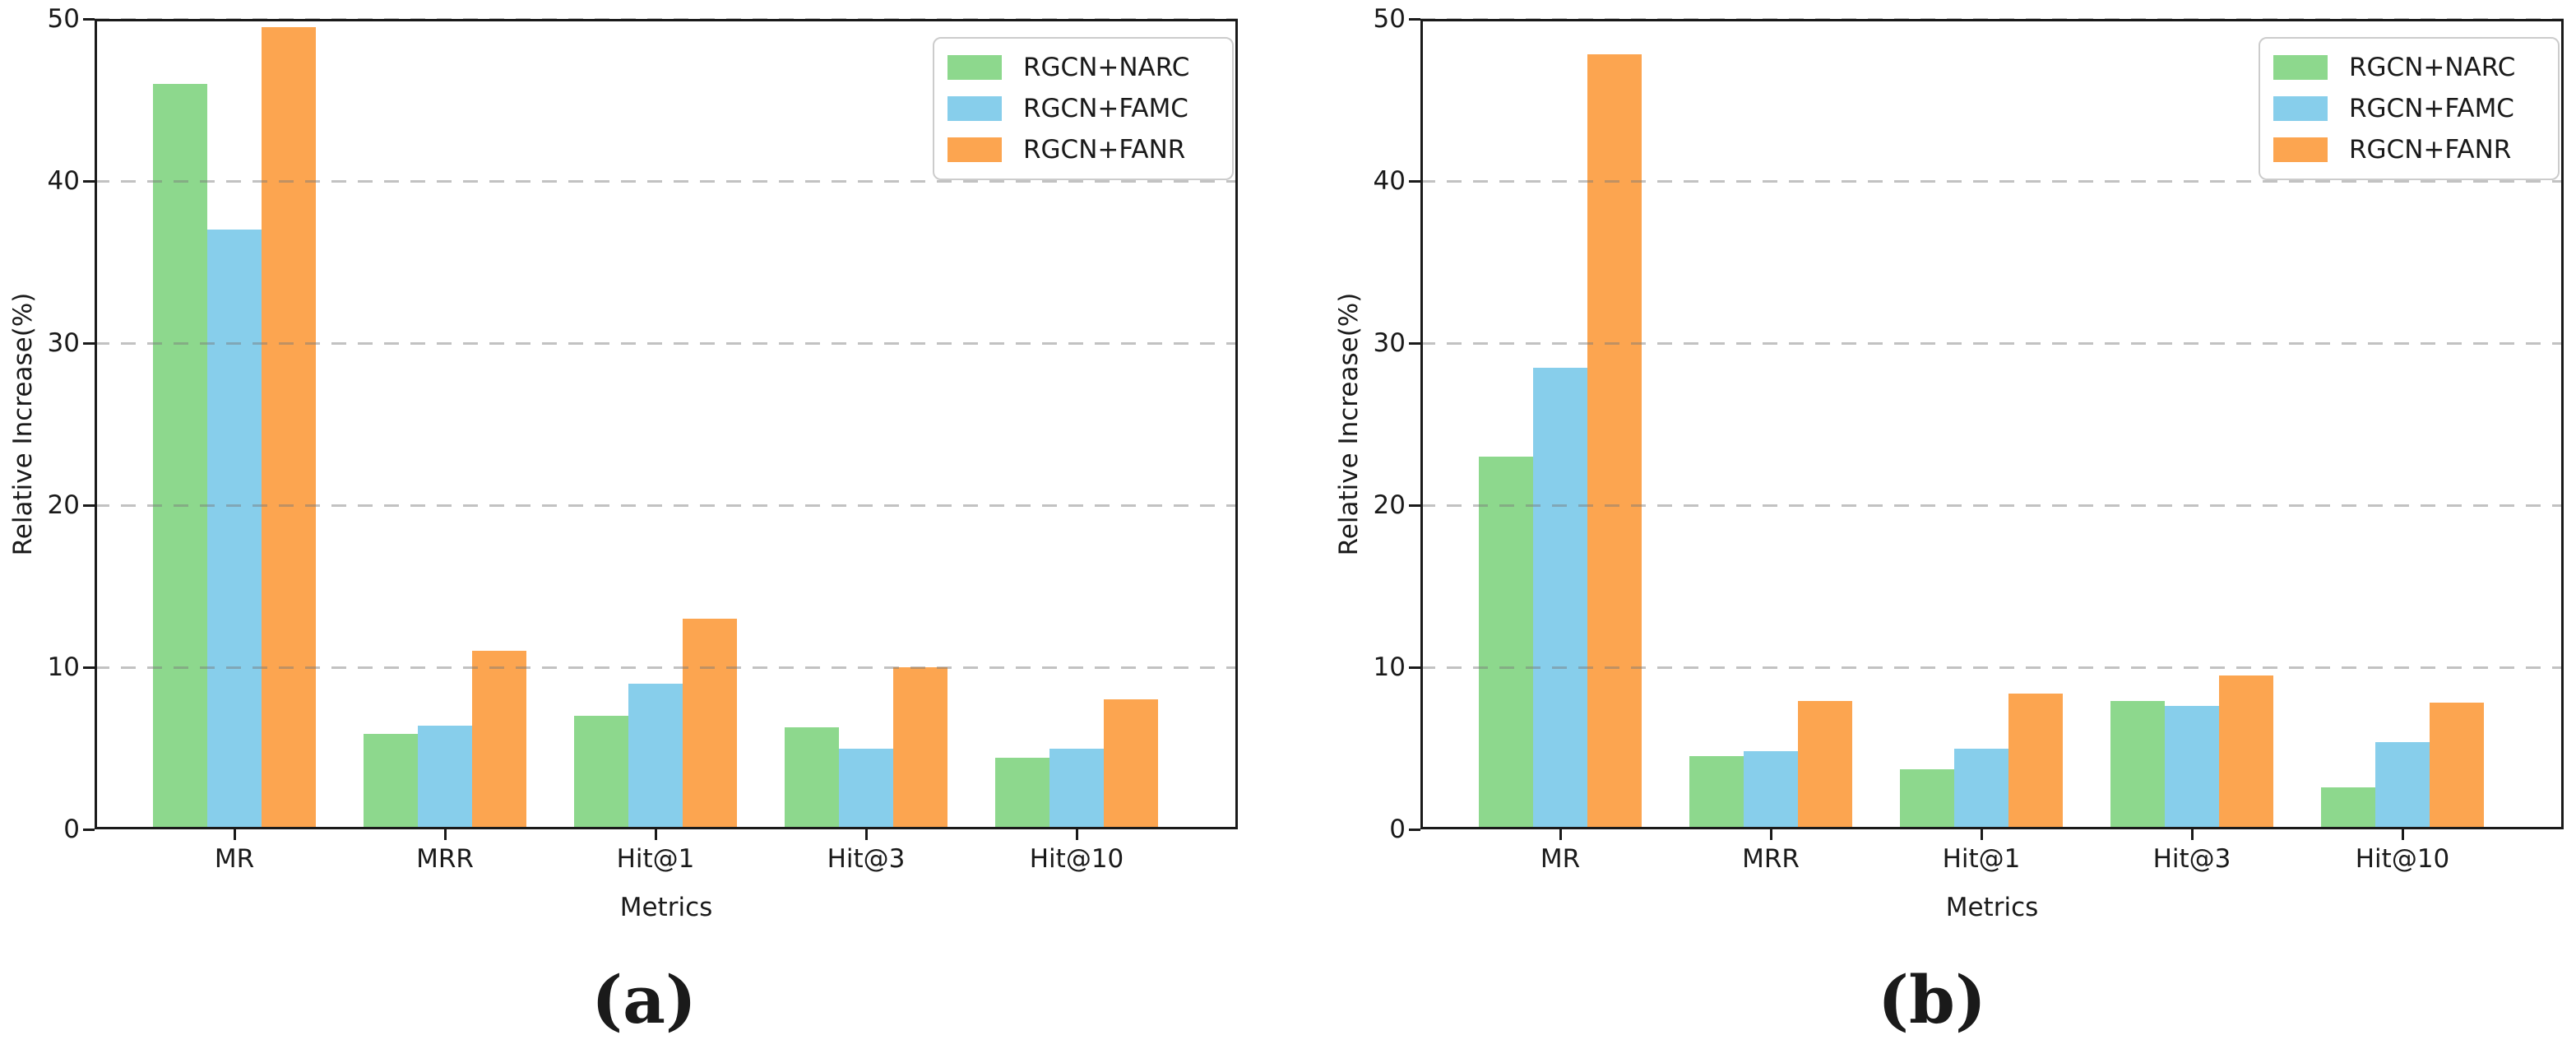 The height and width of the screenshot is (1063, 2576). What do you see at coordinates (1982, 859) in the screenshot?
I see `x-tick-label-hit-1: Hit@1` at bounding box center [1982, 859].